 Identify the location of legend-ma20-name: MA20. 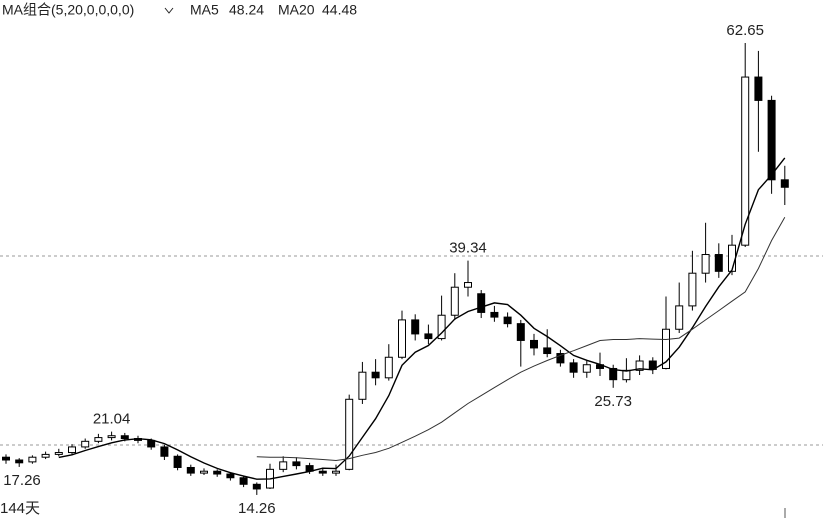
(296, 10).